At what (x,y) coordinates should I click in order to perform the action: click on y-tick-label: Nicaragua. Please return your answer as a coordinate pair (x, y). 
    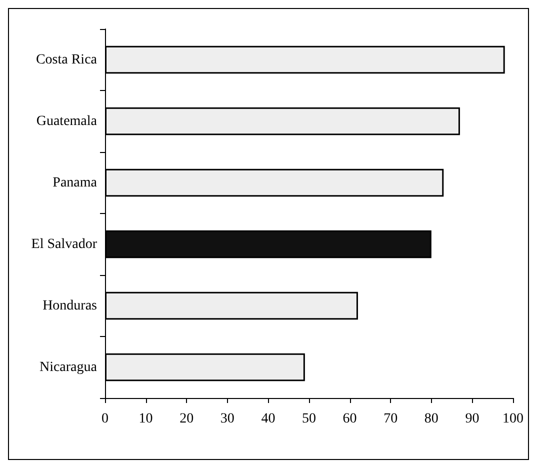
    Looking at the image, I should click on (68, 367).